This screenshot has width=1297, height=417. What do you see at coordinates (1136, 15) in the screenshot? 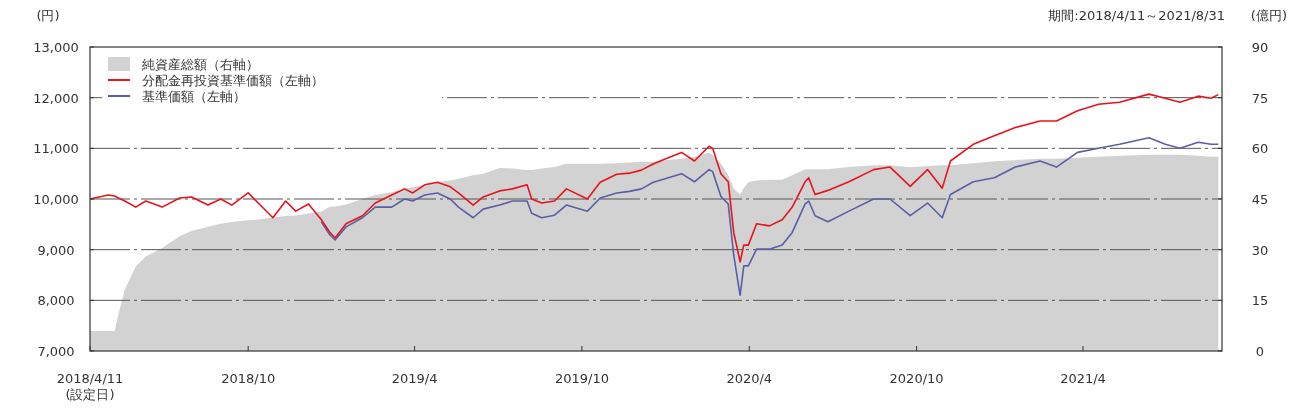
I see `text: 期間:2018/4/11～2021/8/31` at bounding box center [1136, 15].